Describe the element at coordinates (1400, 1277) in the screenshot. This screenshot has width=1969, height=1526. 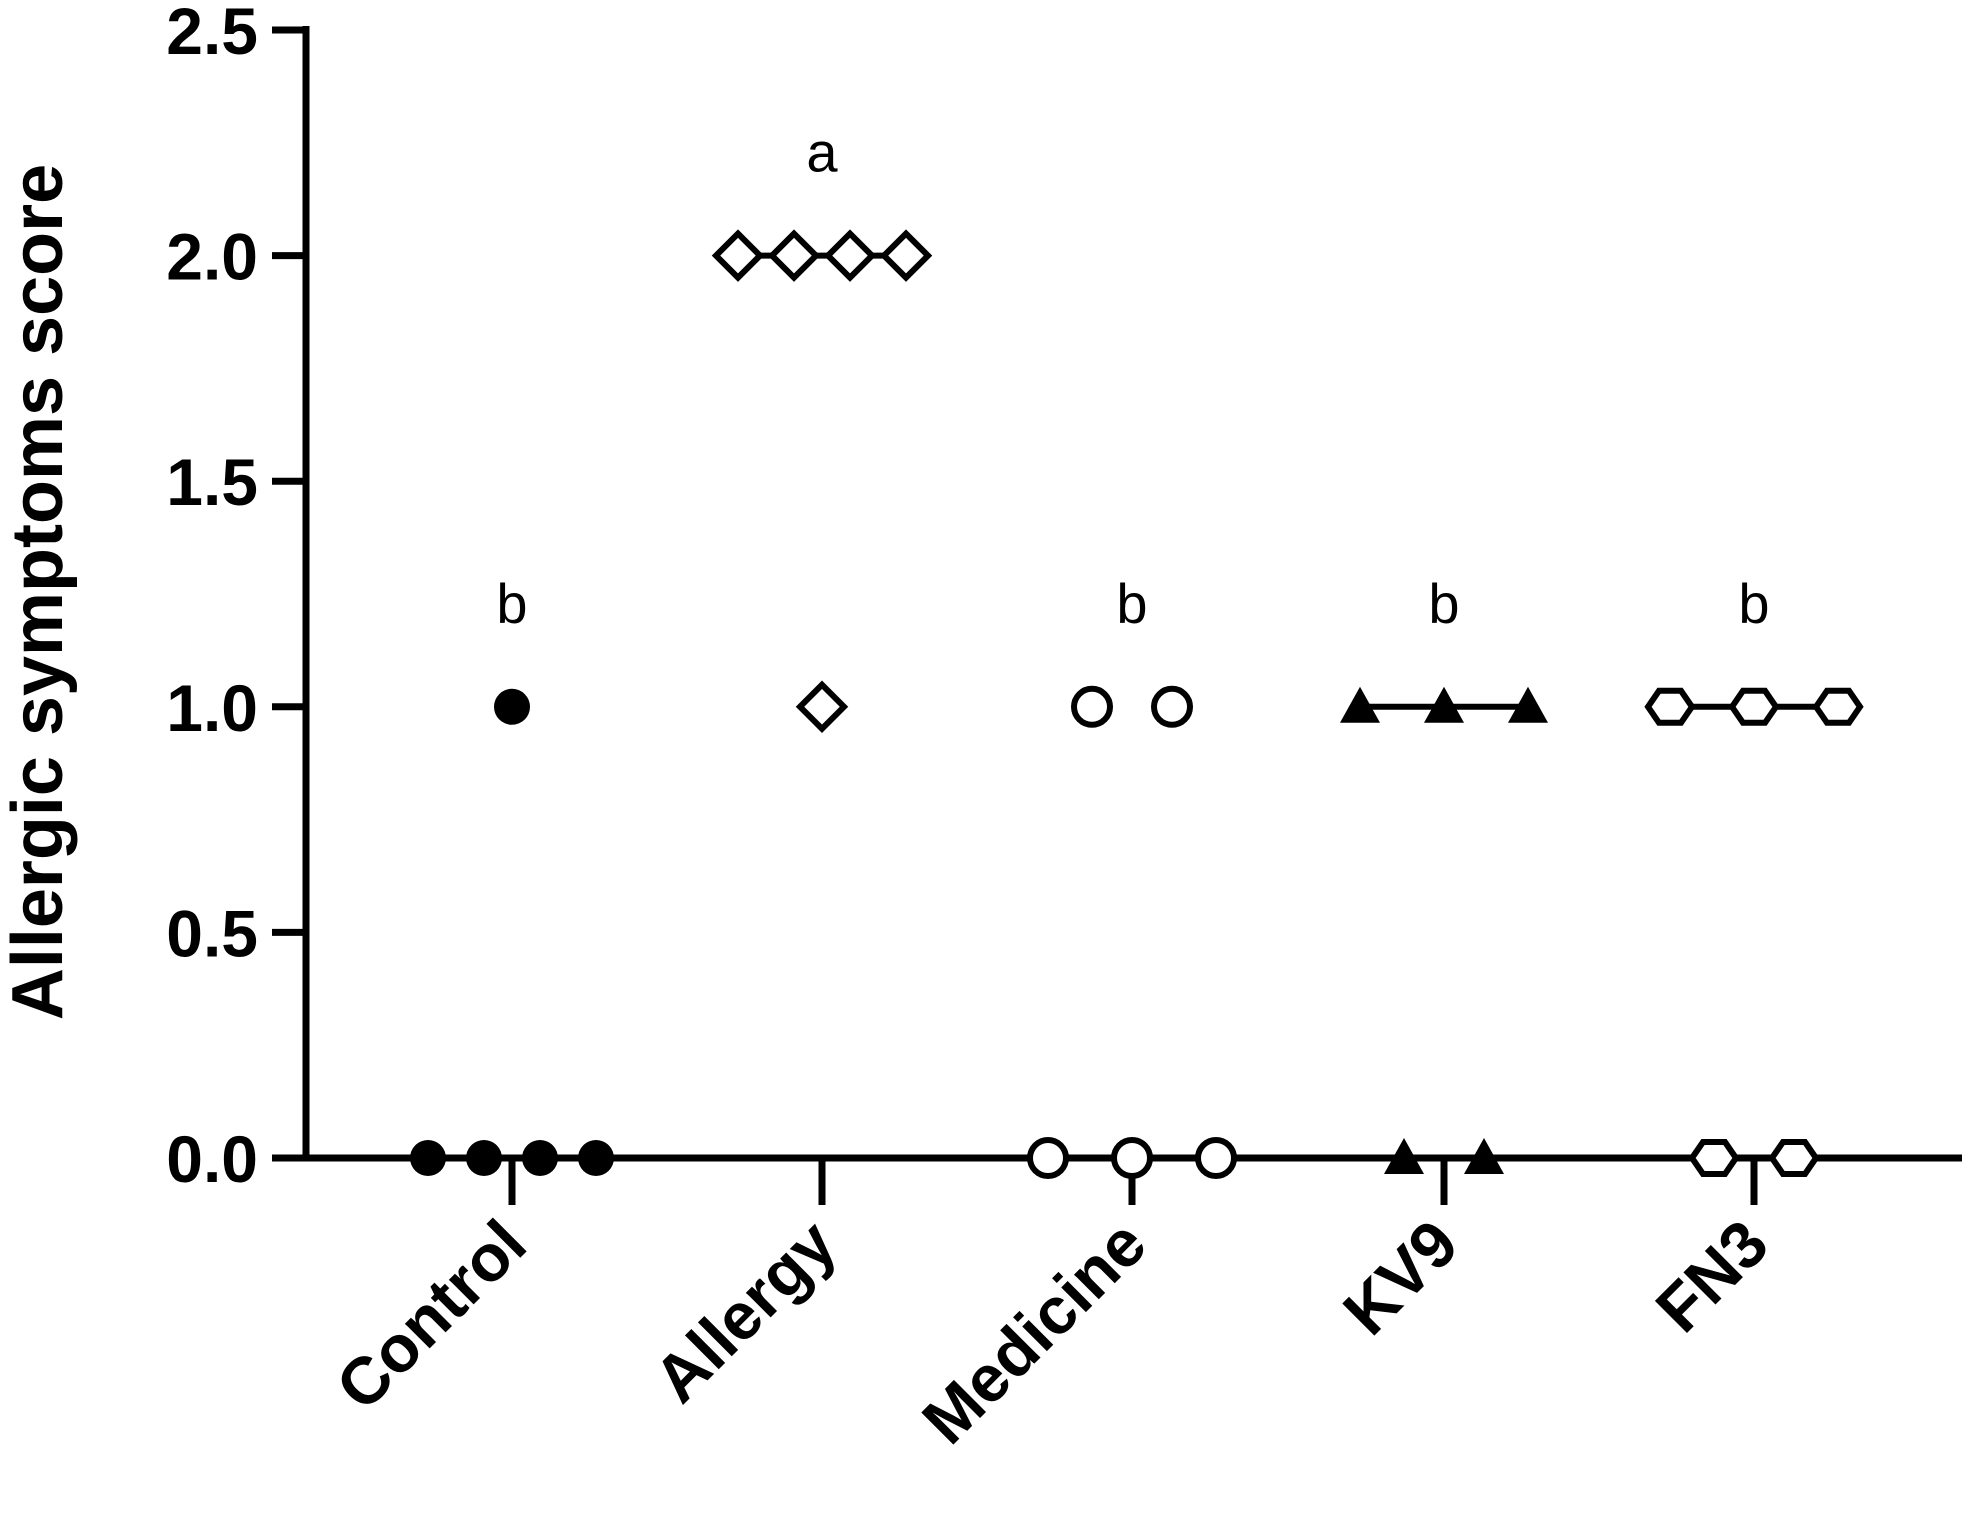
I see `x-tick-label-3: KV9` at that location.